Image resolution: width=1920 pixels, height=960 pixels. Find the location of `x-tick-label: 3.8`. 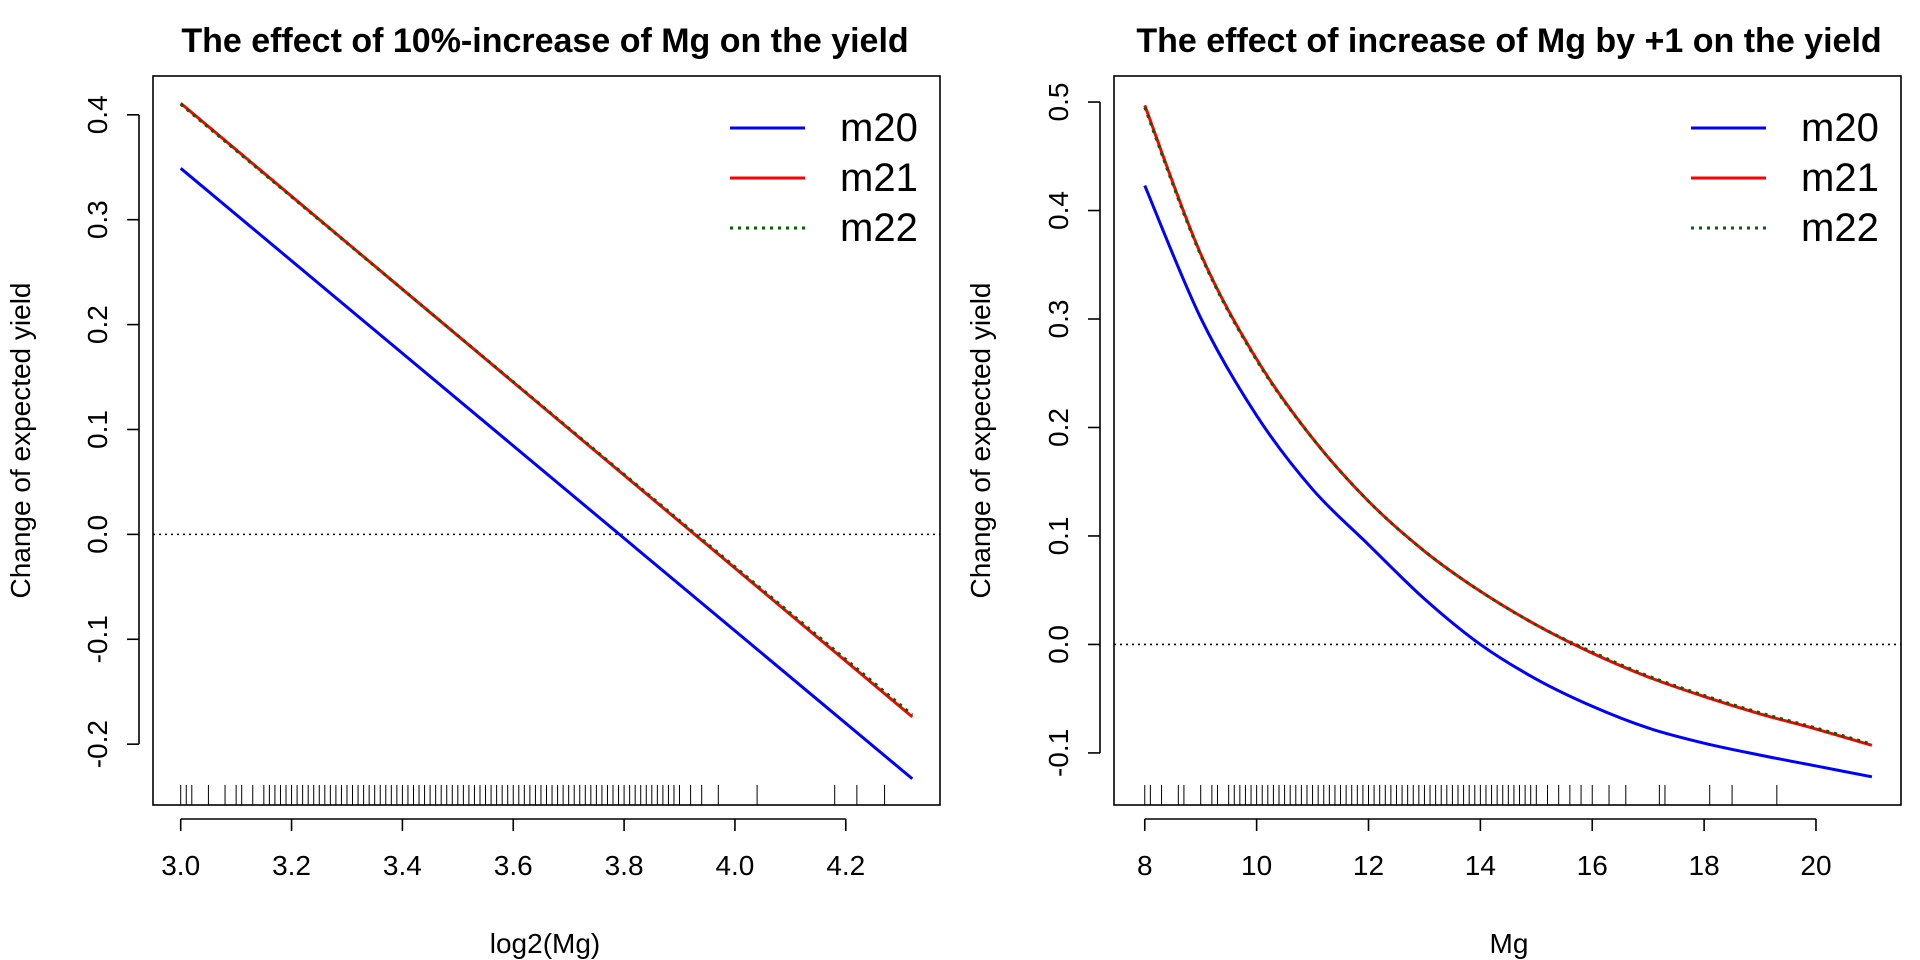

x-tick-label: 3.8 is located at coordinates (624, 865).